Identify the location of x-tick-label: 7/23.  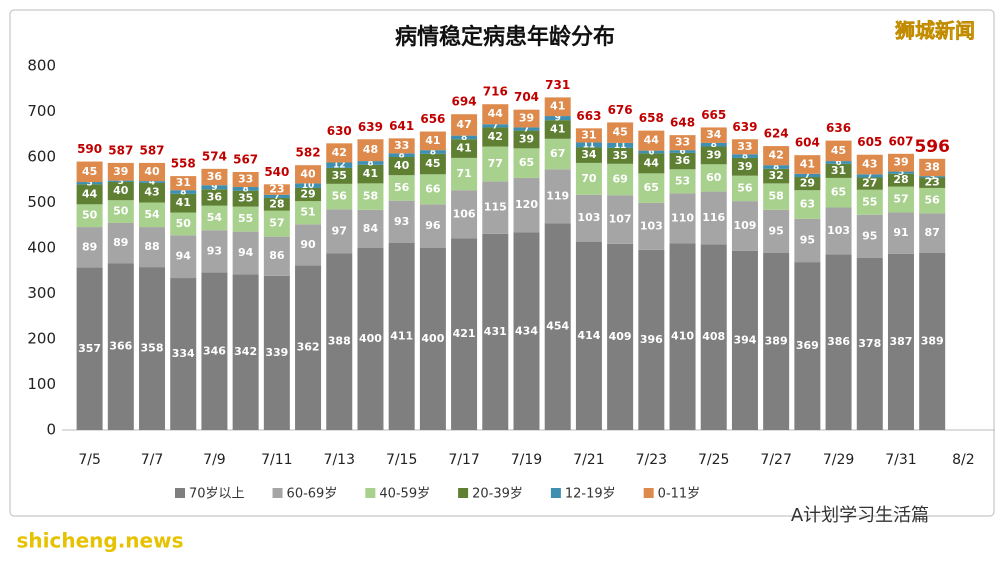
(651, 460).